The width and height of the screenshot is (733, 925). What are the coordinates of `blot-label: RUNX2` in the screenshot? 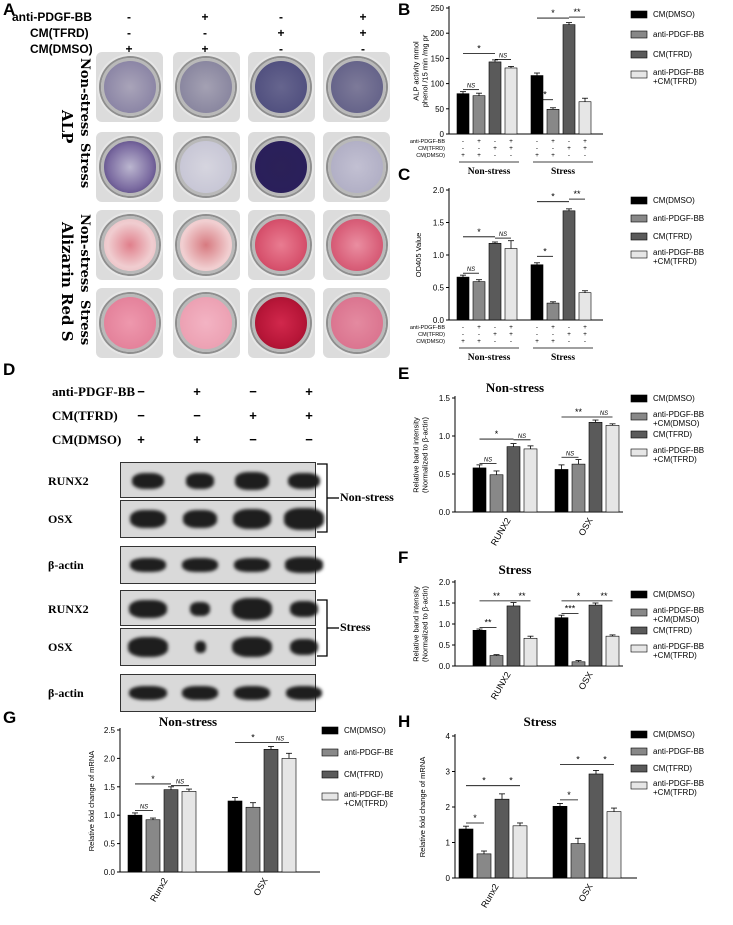 It's located at (68, 481).